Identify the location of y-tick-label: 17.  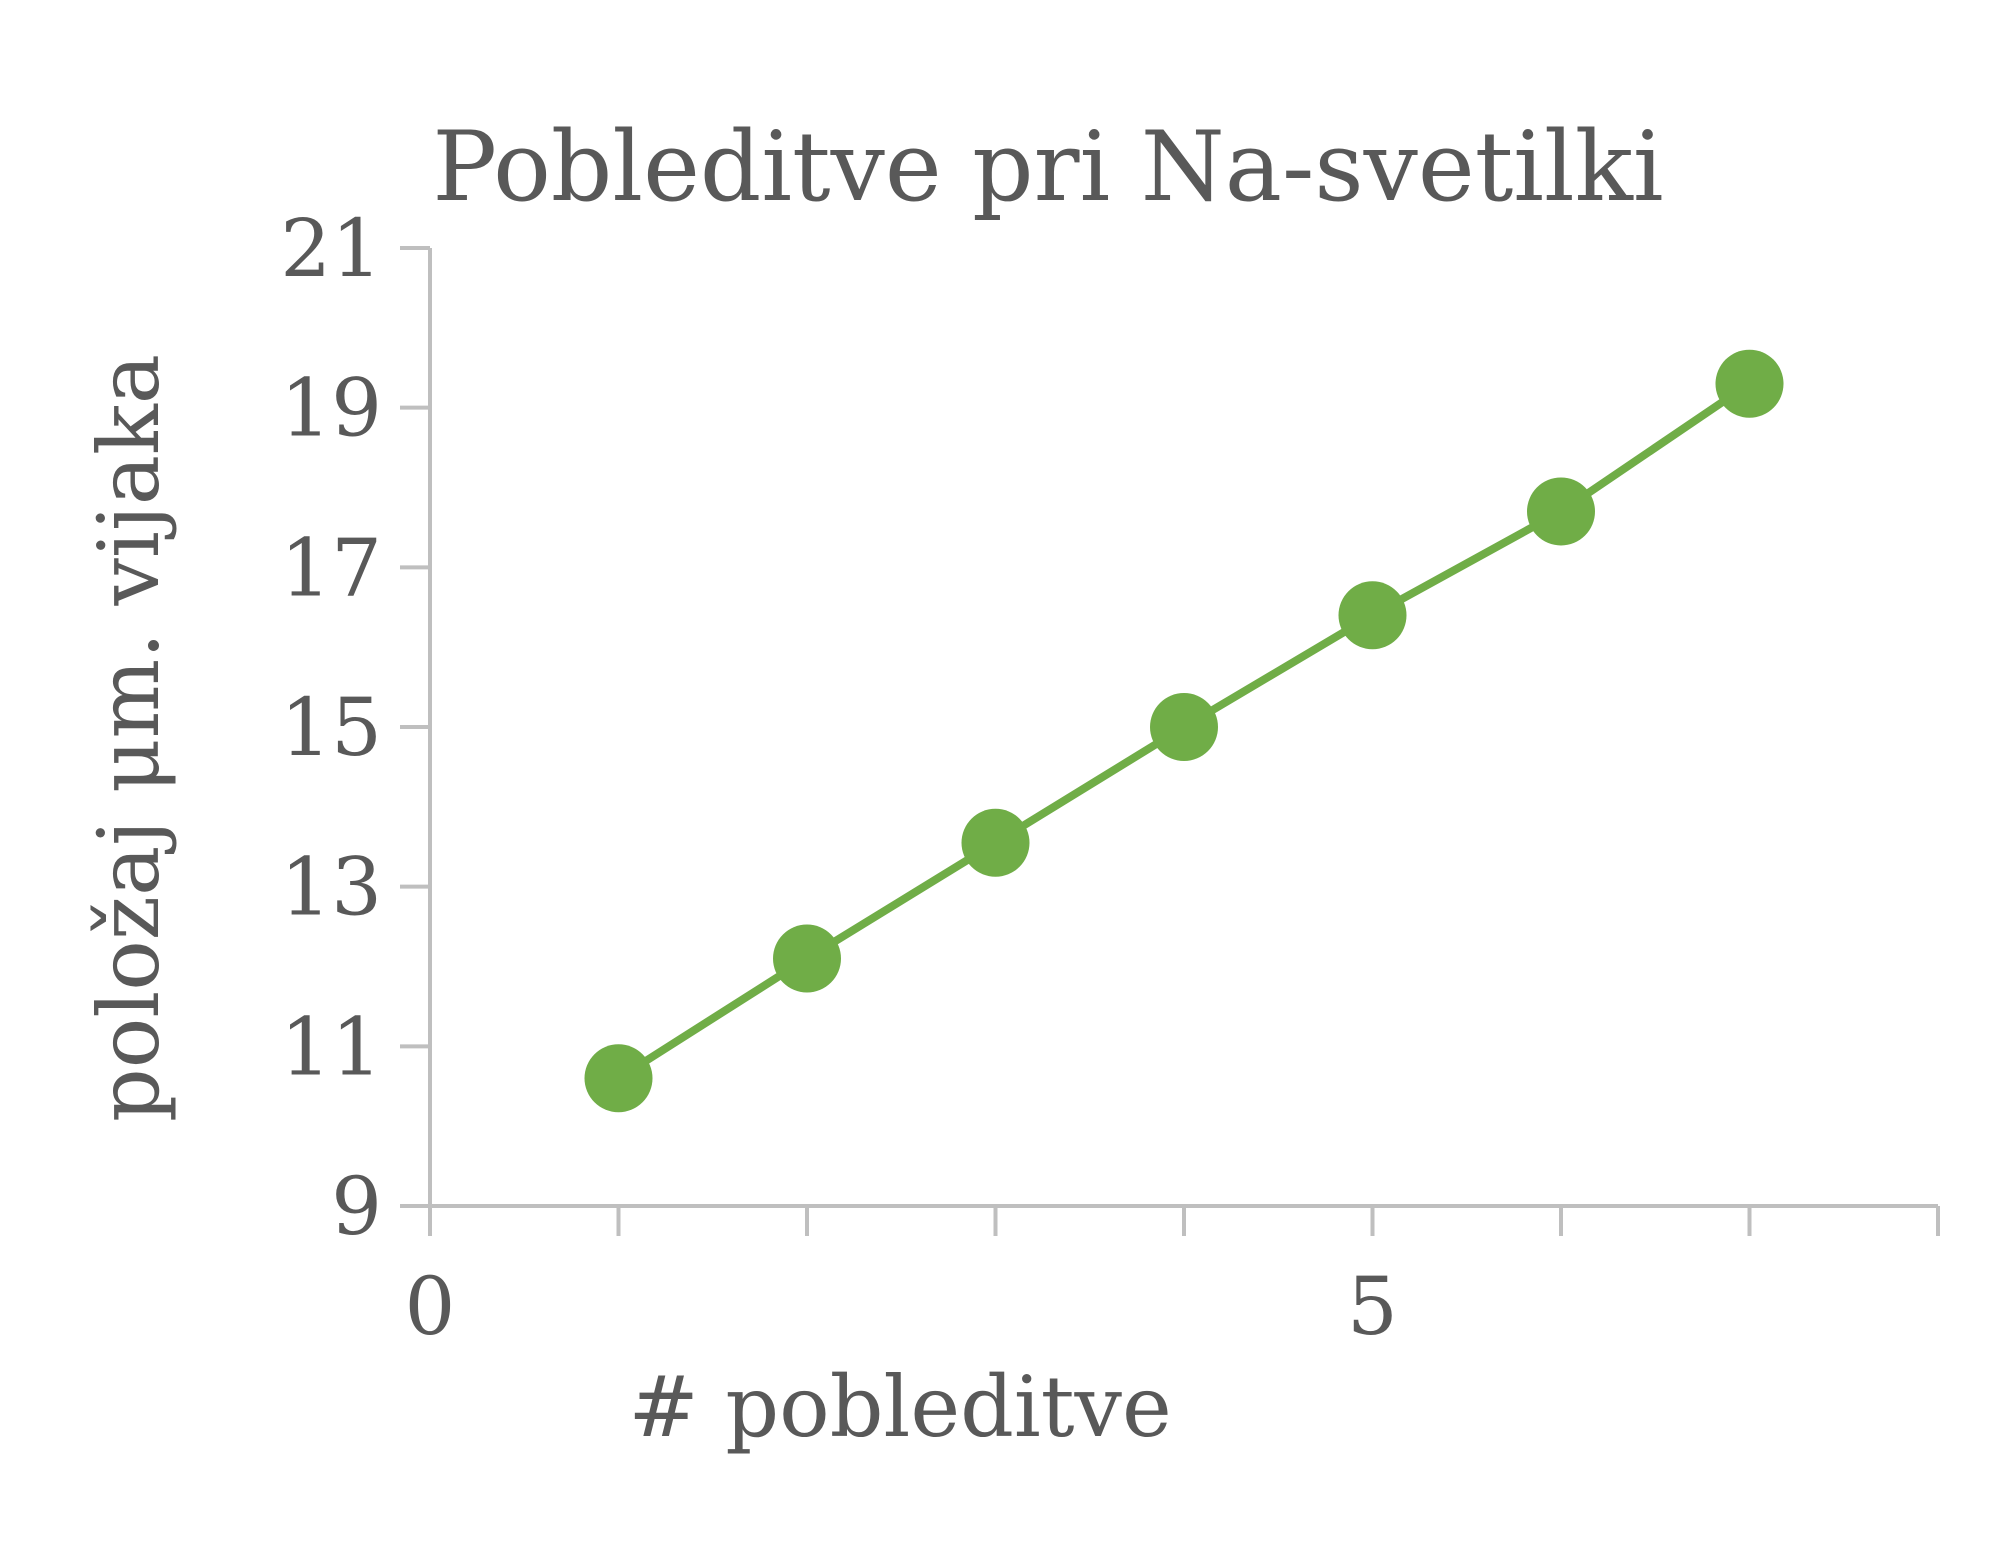
(331, 567).